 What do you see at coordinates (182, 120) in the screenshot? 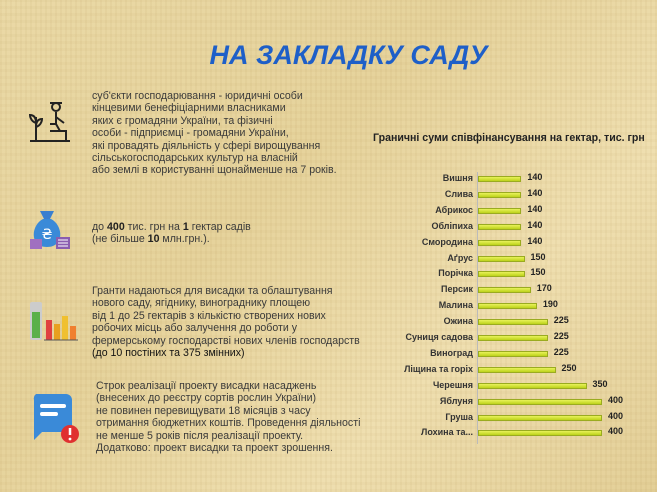
I see `text-line: яких є громадяни України, та фізичні` at bounding box center [182, 120].